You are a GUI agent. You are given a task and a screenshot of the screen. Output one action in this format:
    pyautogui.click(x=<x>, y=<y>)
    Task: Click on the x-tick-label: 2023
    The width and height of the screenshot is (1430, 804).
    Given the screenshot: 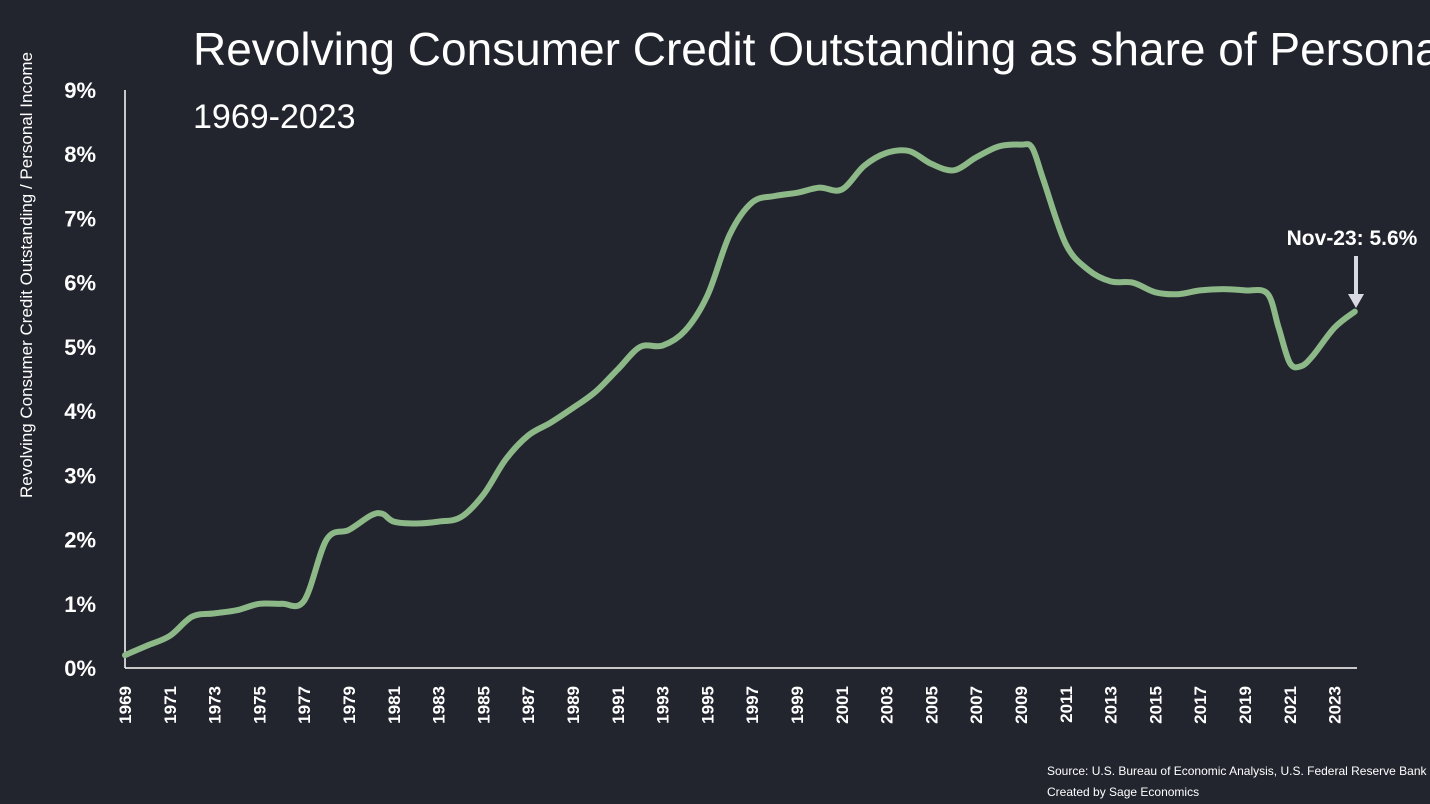 What is the action you would take?
    pyautogui.click(x=1335, y=705)
    